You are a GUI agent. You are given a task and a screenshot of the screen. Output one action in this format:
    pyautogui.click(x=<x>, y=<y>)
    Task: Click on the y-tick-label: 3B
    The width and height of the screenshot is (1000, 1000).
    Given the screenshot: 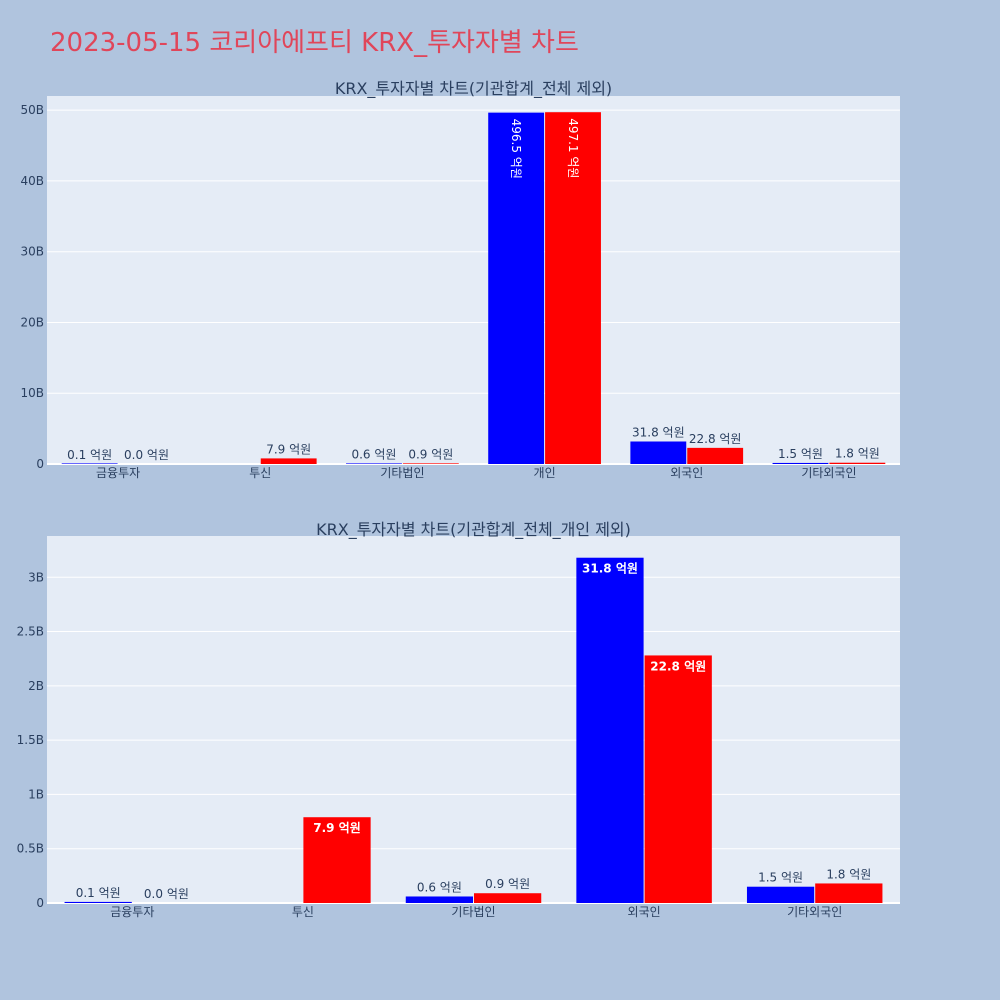 What is the action you would take?
    pyautogui.click(x=36, y=577)
    